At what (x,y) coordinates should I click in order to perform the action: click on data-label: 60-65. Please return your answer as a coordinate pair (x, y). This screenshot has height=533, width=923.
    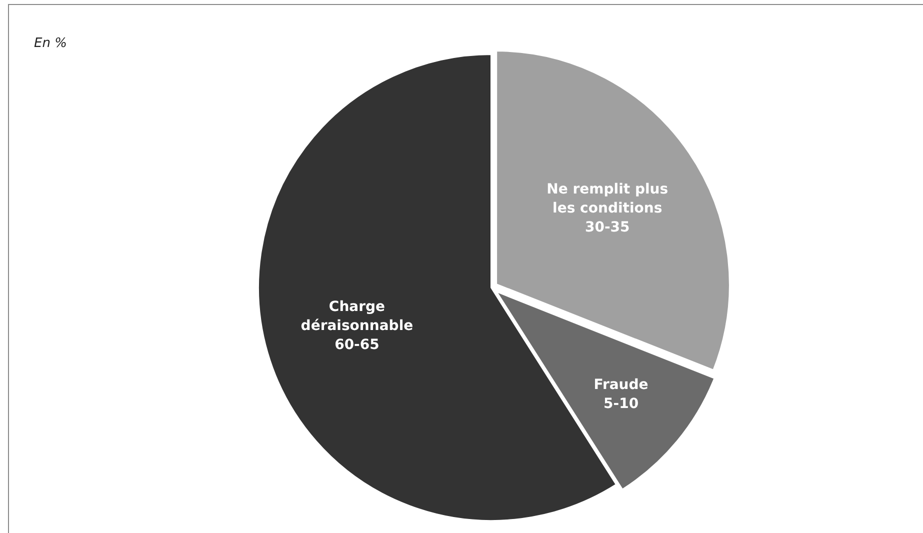
    Looking at the image, I should click on (357, 345).